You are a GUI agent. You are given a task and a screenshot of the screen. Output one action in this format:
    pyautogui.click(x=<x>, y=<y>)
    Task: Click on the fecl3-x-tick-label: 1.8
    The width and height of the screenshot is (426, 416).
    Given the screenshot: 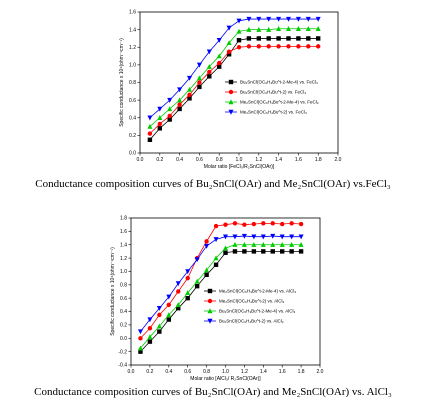 What is the action you would take?
    pyautogui.click(x=318, y=160)
    